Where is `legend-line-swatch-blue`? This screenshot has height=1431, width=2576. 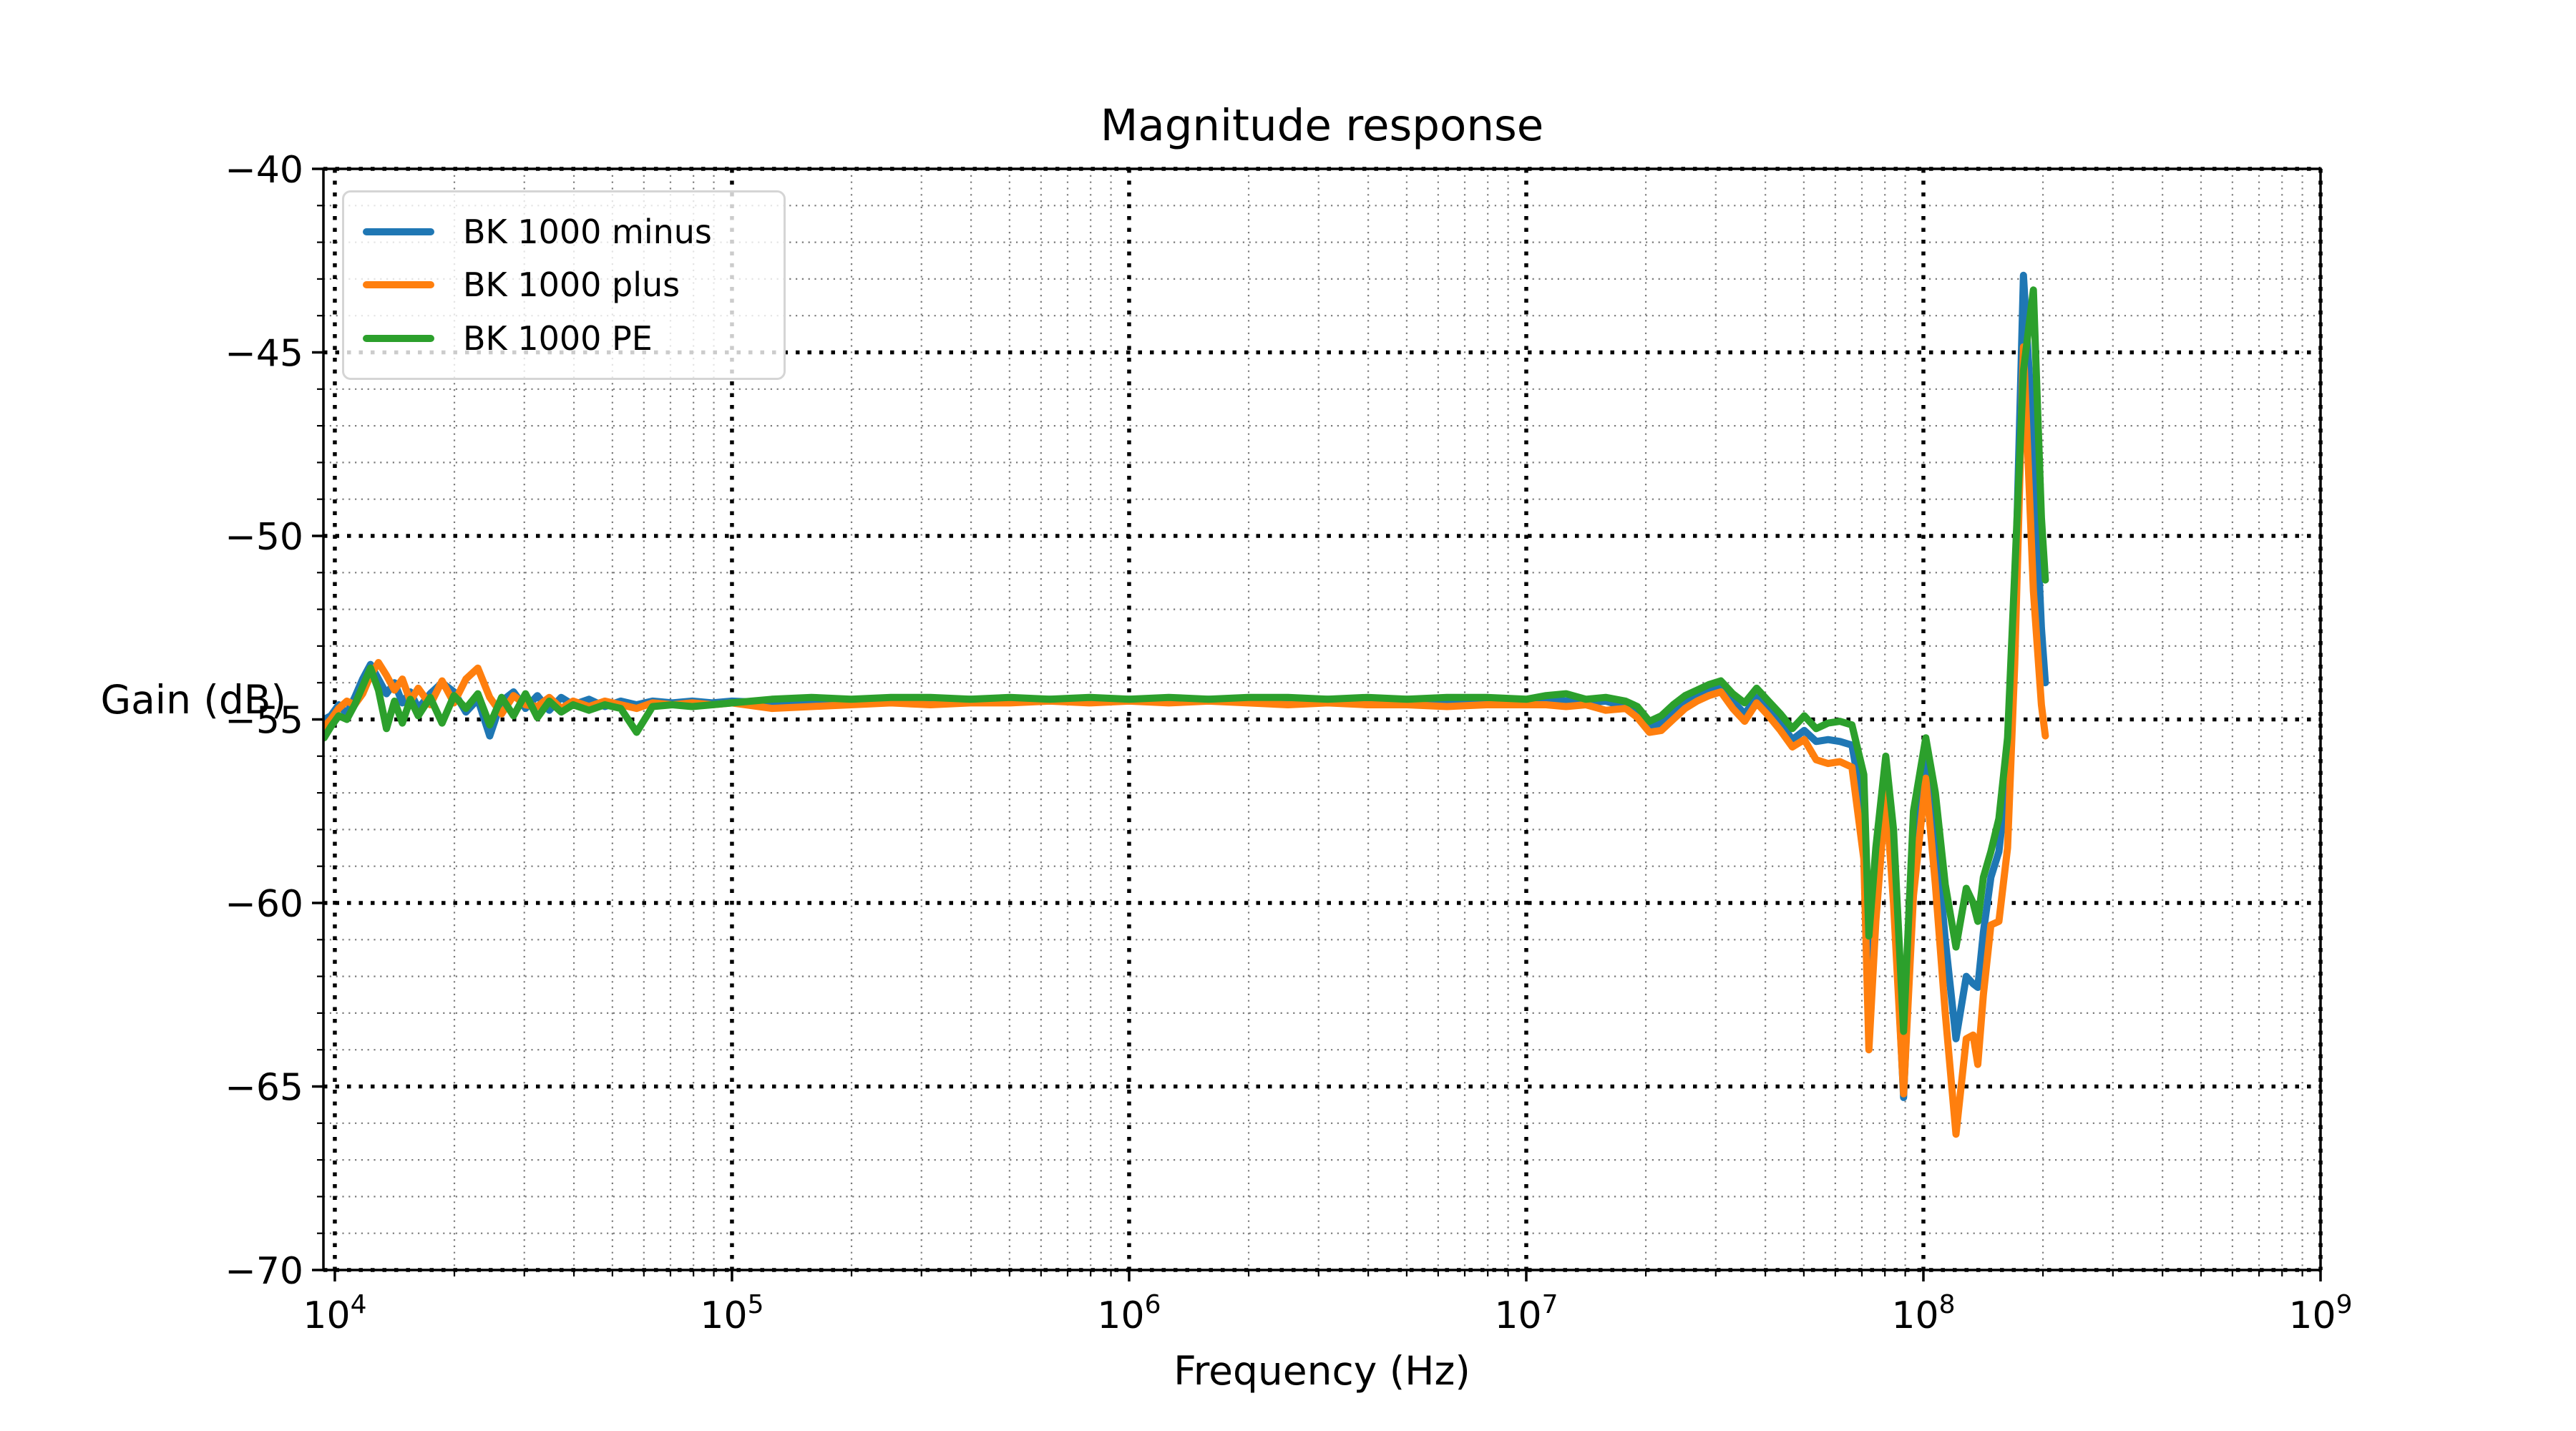
legend-line-swatch-blue is located at coordinates (398, 232).